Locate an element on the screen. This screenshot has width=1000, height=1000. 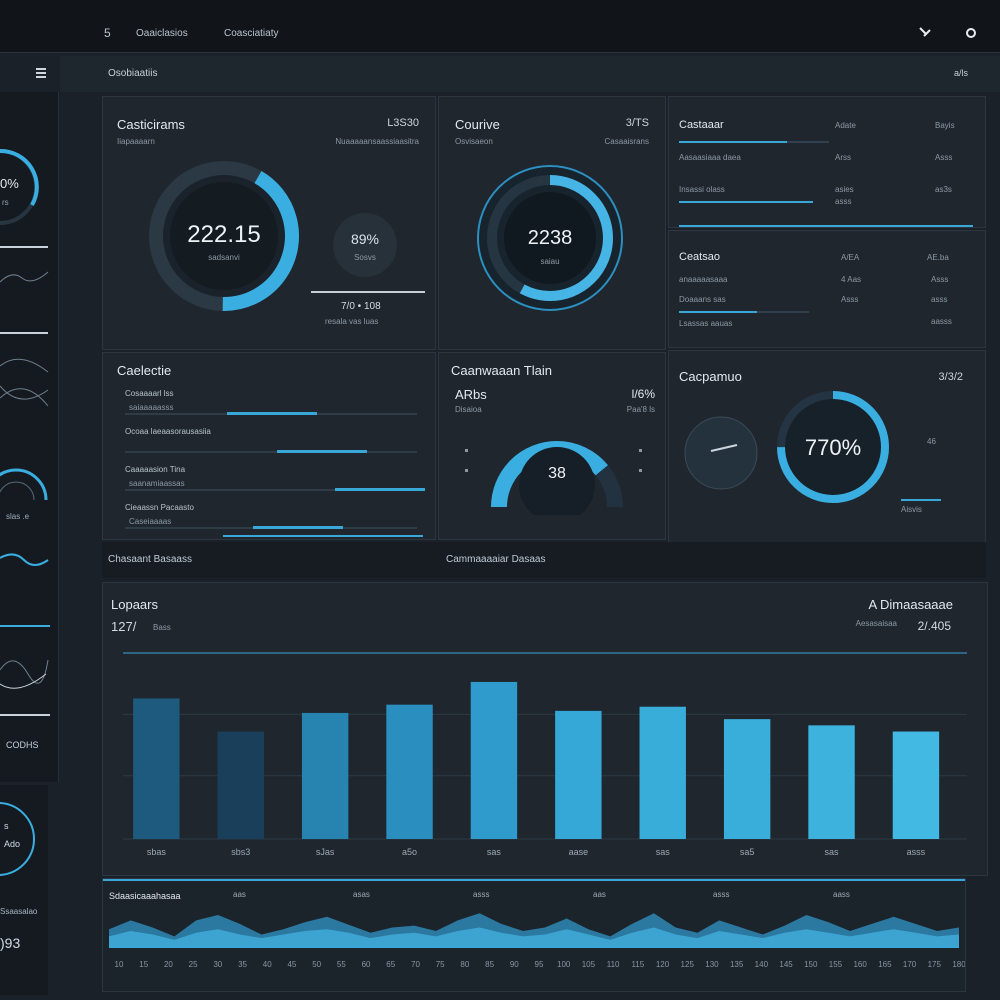
area-chart-x-tick: 55 is located at coordinates (341, 964).